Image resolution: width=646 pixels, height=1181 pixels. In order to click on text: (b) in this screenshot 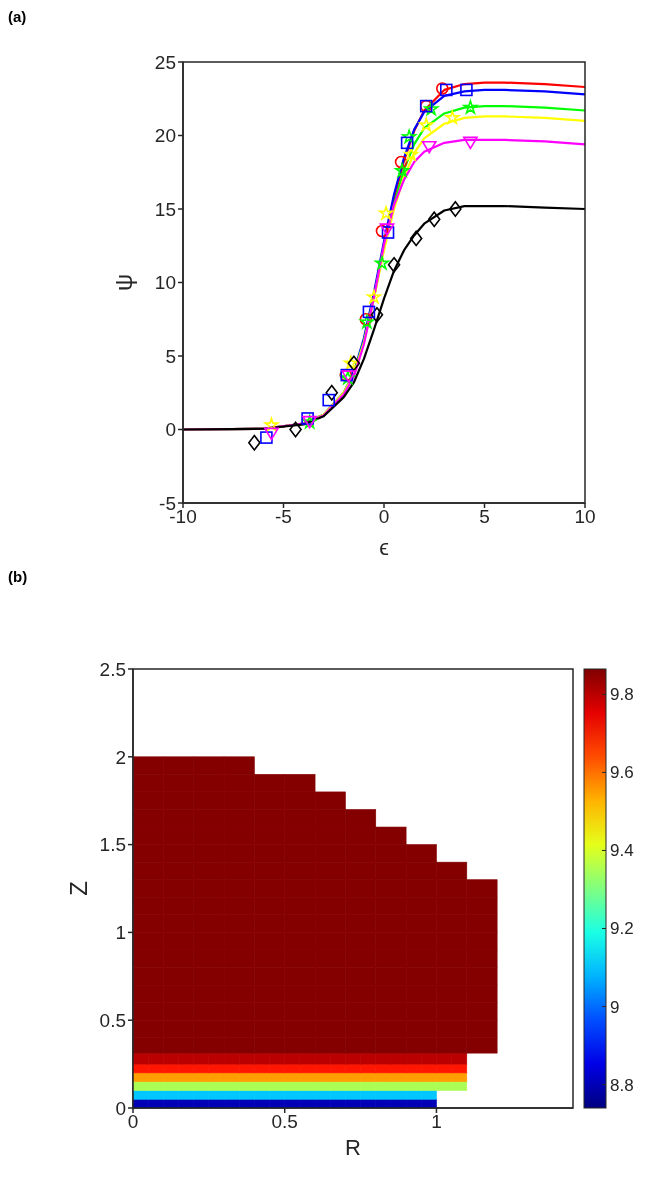, I will do `click(18, 576)`.